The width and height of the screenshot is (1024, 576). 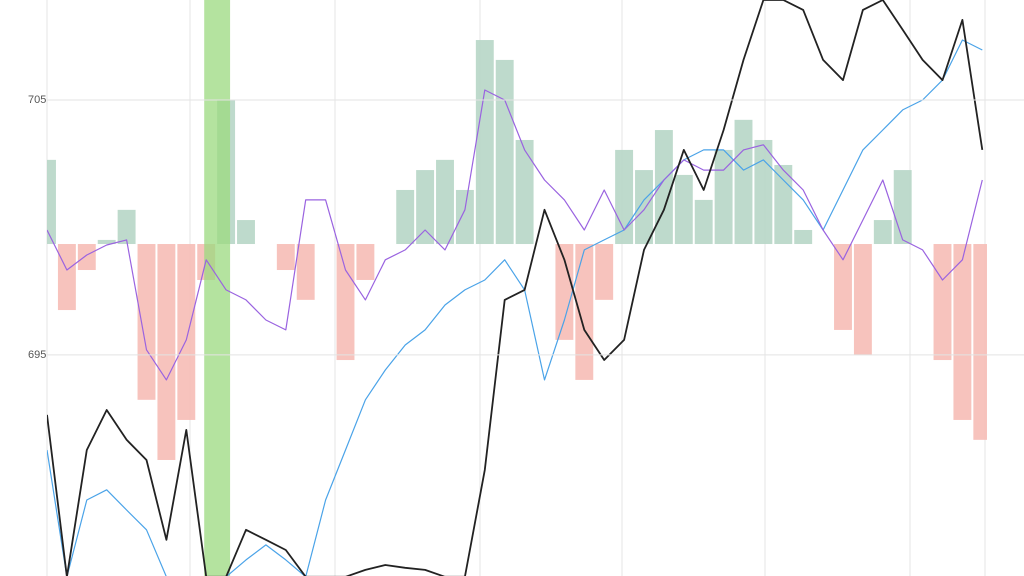 I want to click on y-tick-label: 695, so click(x=37, y=355).